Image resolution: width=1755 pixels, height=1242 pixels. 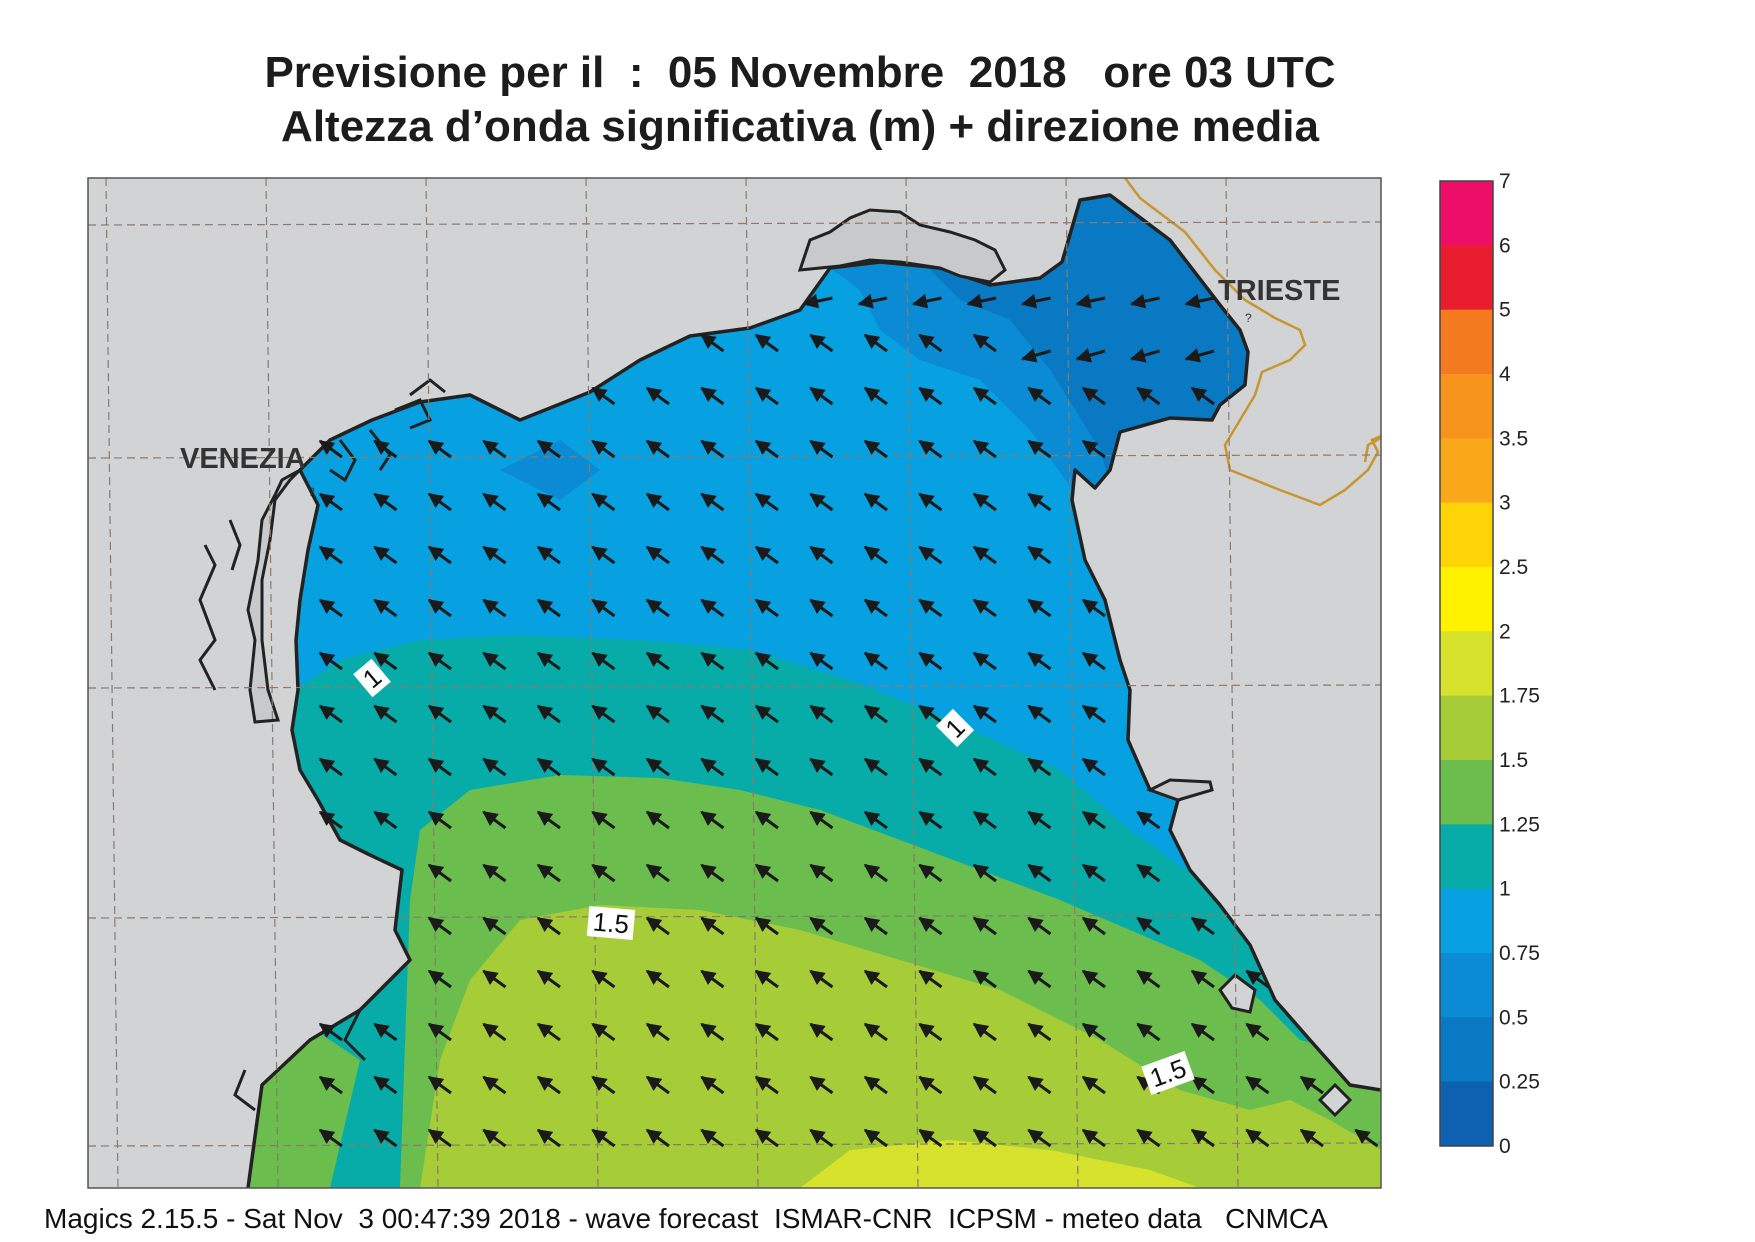 I want to click on venezia-marker: ?, so click(x=311, y=492).